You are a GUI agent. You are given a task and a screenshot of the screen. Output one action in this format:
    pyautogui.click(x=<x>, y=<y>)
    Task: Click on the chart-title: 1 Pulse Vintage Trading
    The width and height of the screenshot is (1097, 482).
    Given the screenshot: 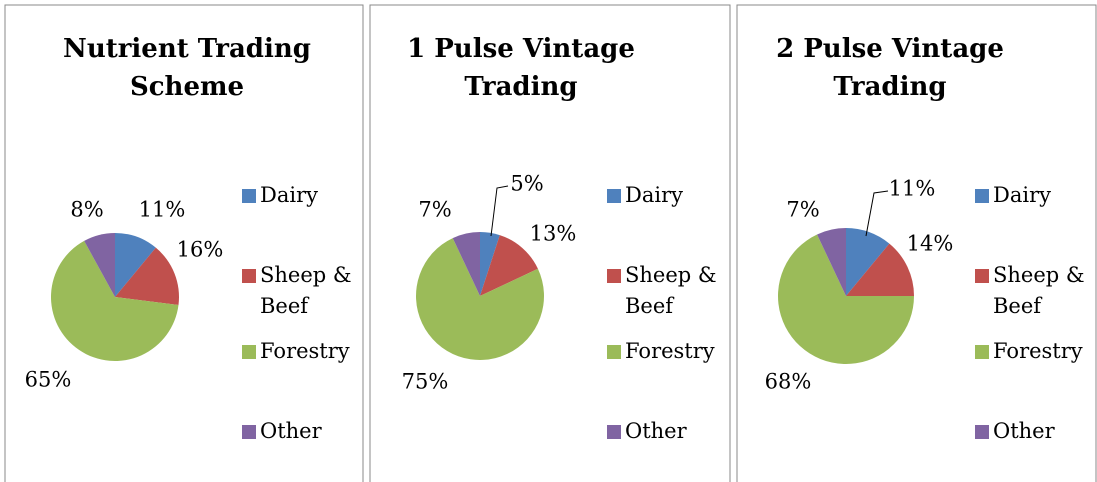 What is the action you would take?
    pyautogui.click(x=521, y=68)
    